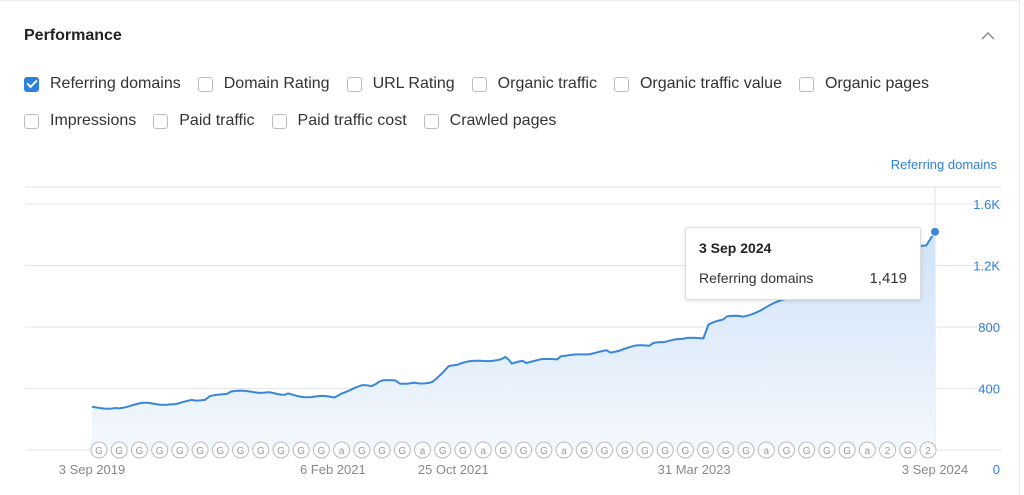 This screenshot has width=1024, height=495. I want to click on metric-referring-domains: Referring domains, so click(102, 84).